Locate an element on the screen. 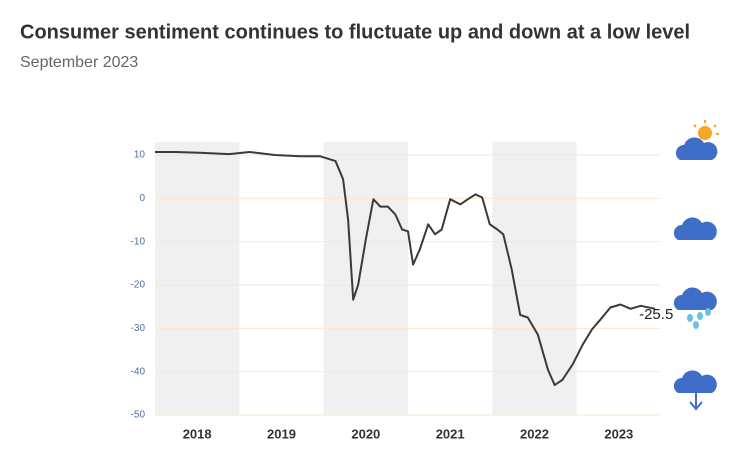 Image resolution: width=739 pixels, height=456 pixels. x-tick-label: 2021 is located at coordinates (450, 433).